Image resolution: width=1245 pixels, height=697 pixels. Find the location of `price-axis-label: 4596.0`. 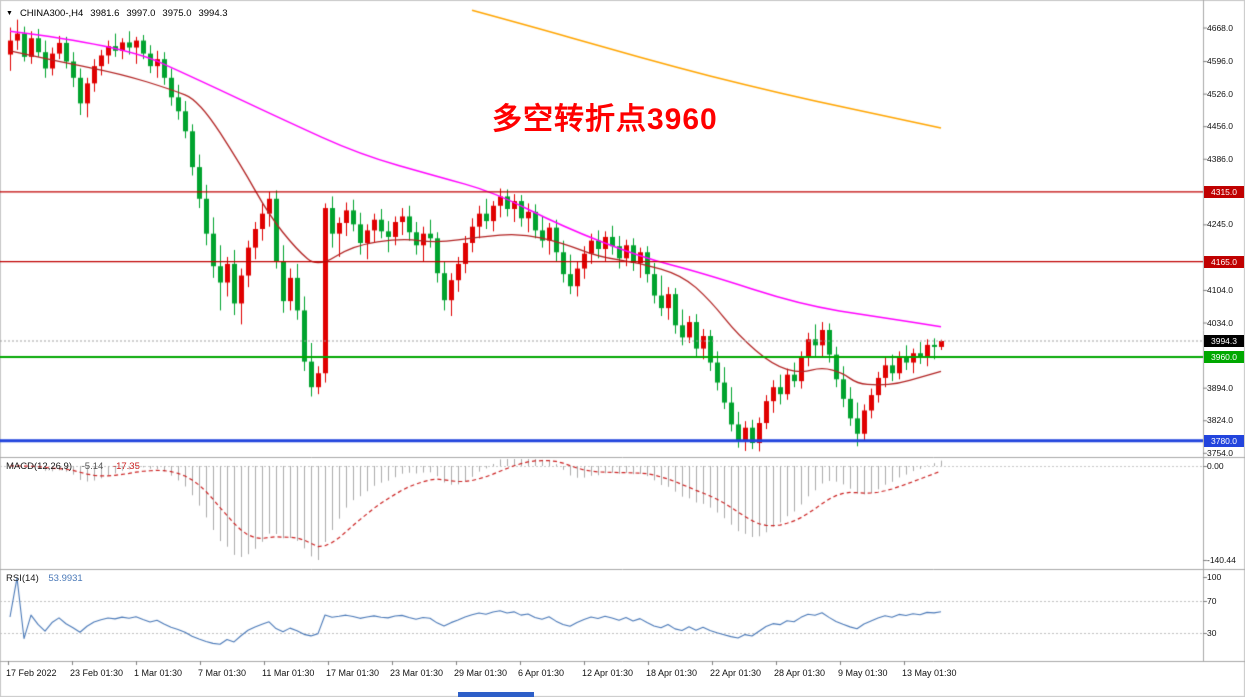

price-axis-label: 4596.0 is located at coordinates (1220, 61).